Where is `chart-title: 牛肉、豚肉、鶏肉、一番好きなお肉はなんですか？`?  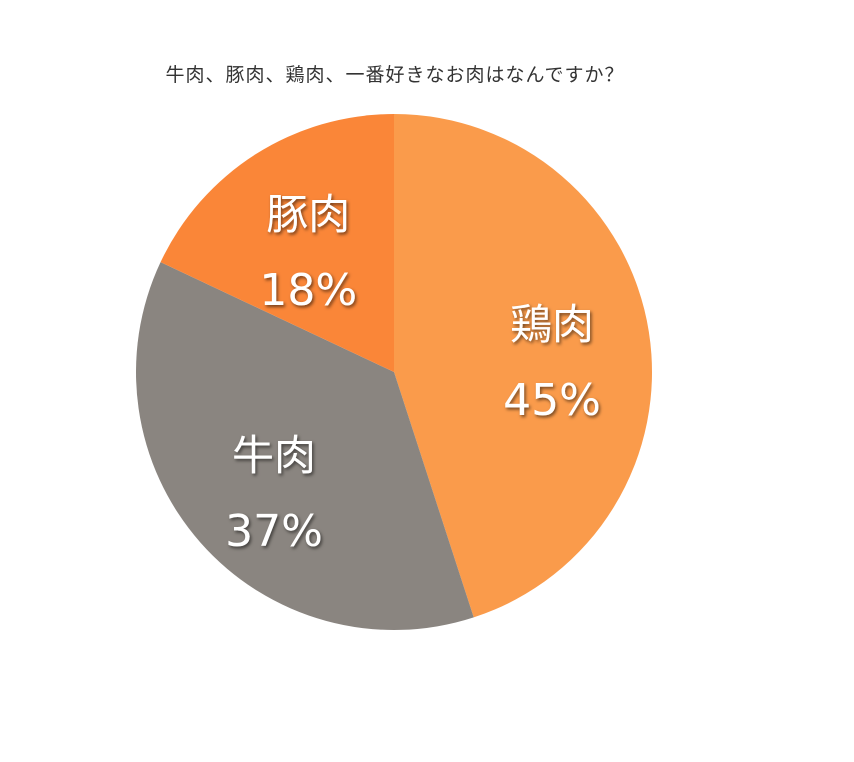
chart-title: 牛肉、豚肉、鶏肉、一番好きなお肉はなんですか？ is located at coordinates (395, 75).